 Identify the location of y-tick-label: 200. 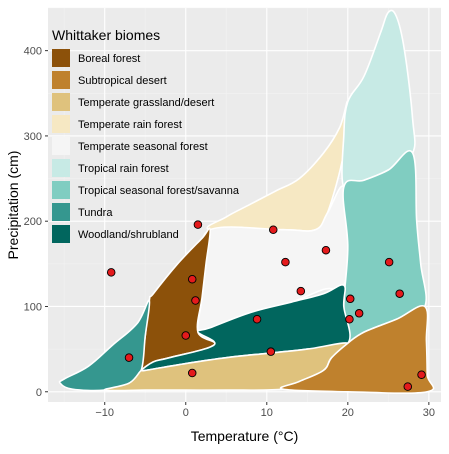
(33, 222).